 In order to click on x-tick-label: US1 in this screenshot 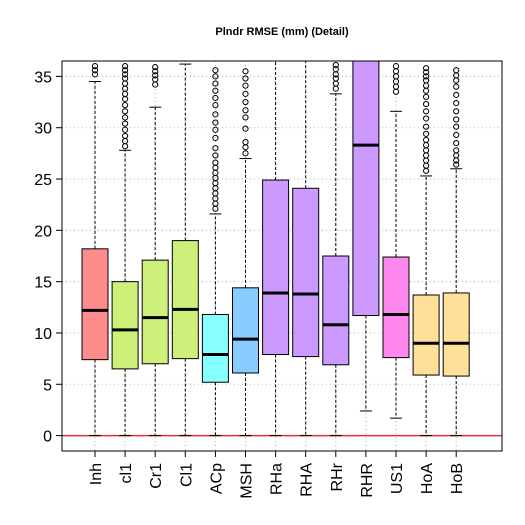, I will do `click(397, 478)`.